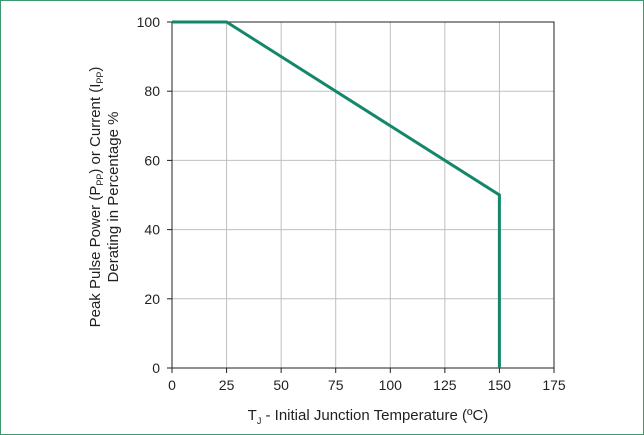 This screenshot has width=644, height=435. Describe the element at coordinates (100, 78) in the screenshot. I see `y-title-part-4: PP` at that location.